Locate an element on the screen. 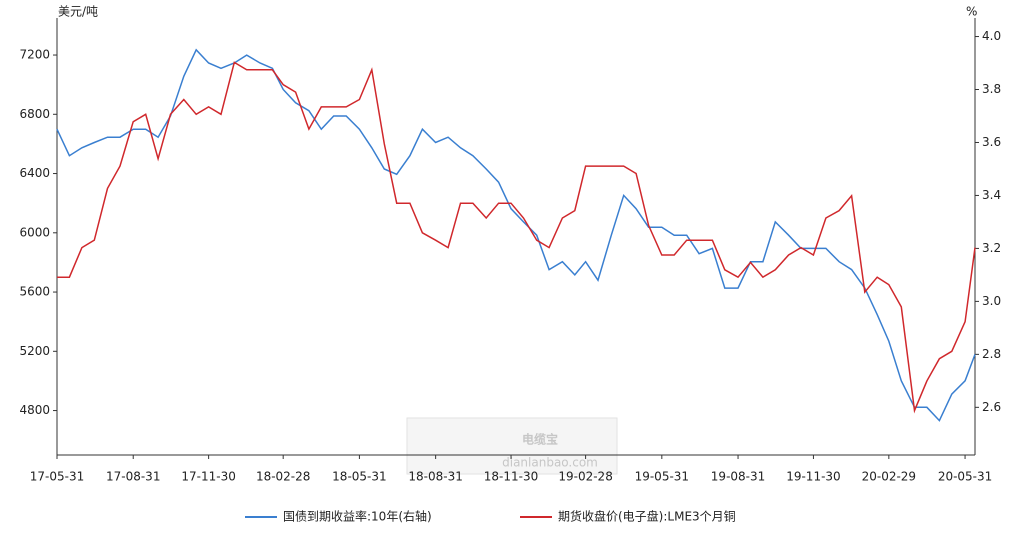 The image size is (1024, 544). y-tick-label: 5600 is located at coordinates (34, 292).